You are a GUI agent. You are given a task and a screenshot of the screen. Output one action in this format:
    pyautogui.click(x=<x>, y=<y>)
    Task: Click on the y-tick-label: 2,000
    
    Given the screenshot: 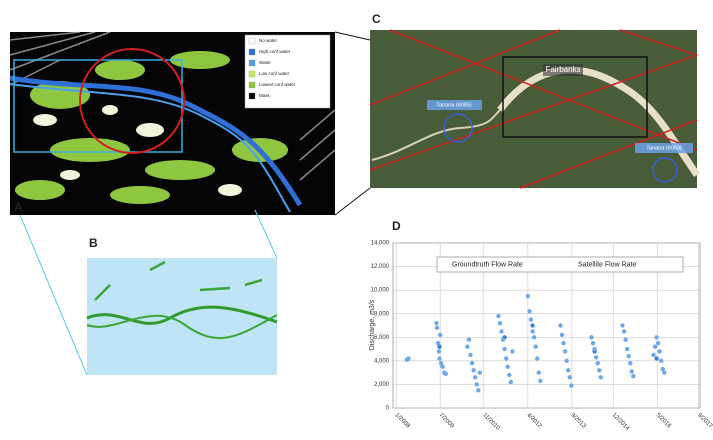 What is the action you would take?
    pyautogui.click(x=382, y=385)
    